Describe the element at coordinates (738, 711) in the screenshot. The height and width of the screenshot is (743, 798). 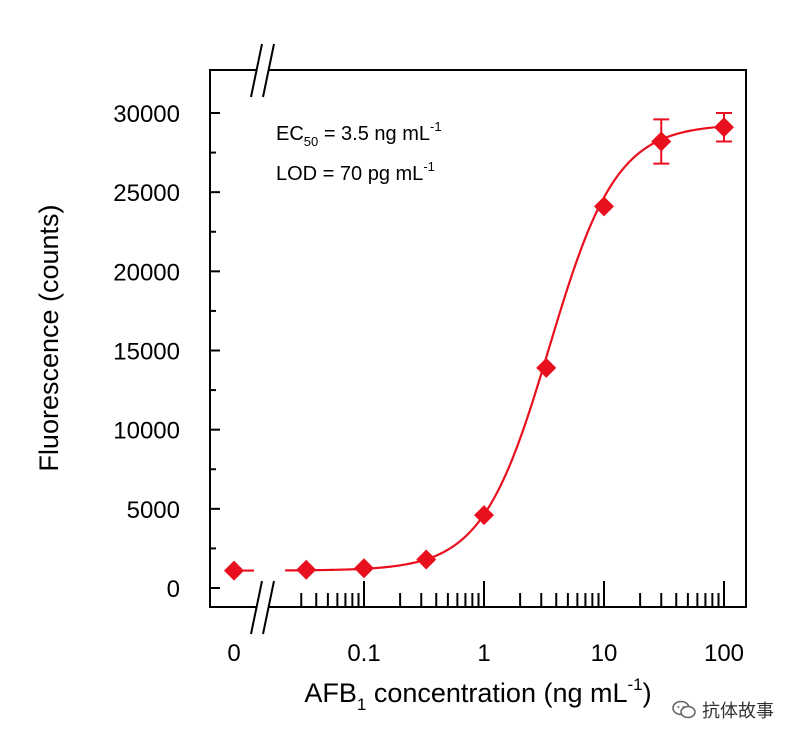
I see `watermark-text: 抗体故事` at that location.